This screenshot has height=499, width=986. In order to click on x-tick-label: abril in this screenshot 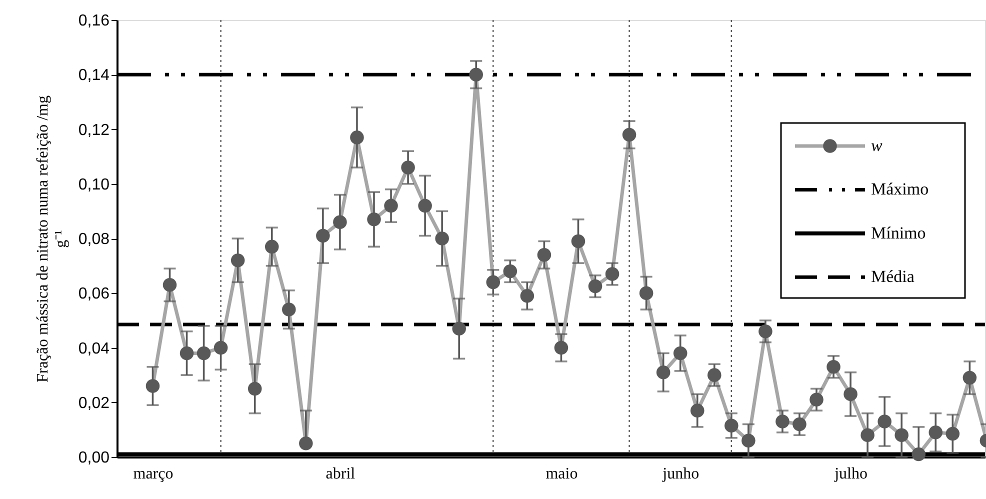, I will do `click(341, 474)`.